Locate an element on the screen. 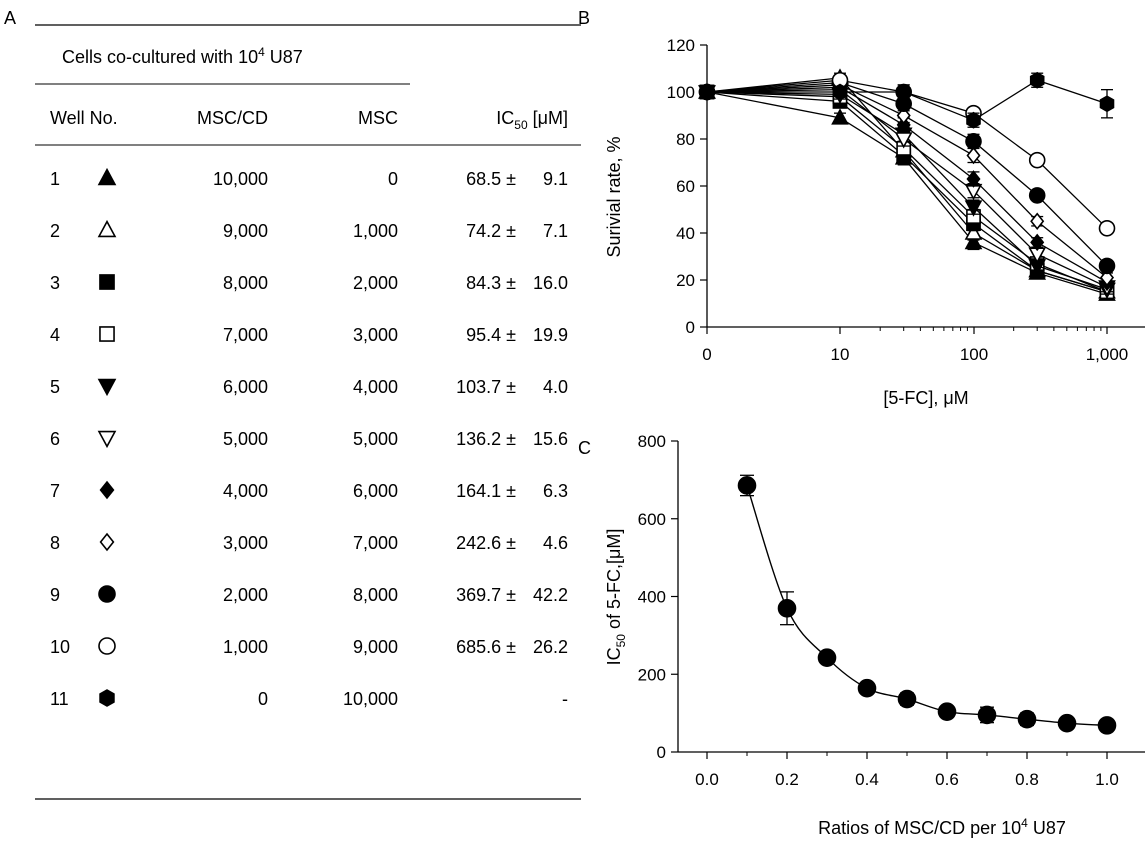 Image resolution: width=1145 pixels, height=841 pixels. well-number: 4 is located at coordinates (55, 335).